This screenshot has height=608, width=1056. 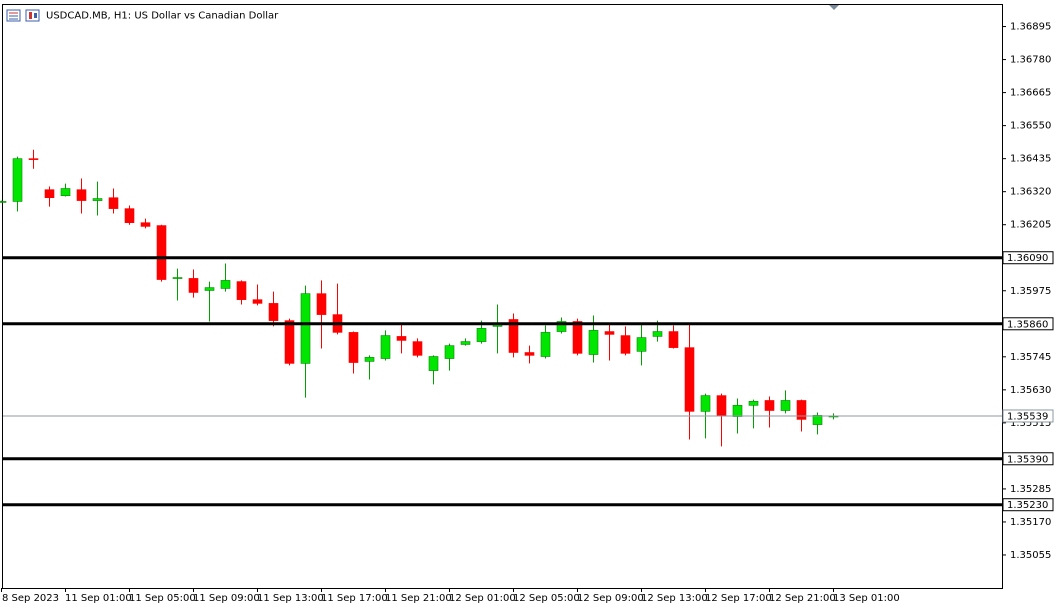 What do you see at coordinates (98, 598) in the screenshot?
I see `x-tick-label: 11 Sep 01:00` at bounding box center [98, 598].